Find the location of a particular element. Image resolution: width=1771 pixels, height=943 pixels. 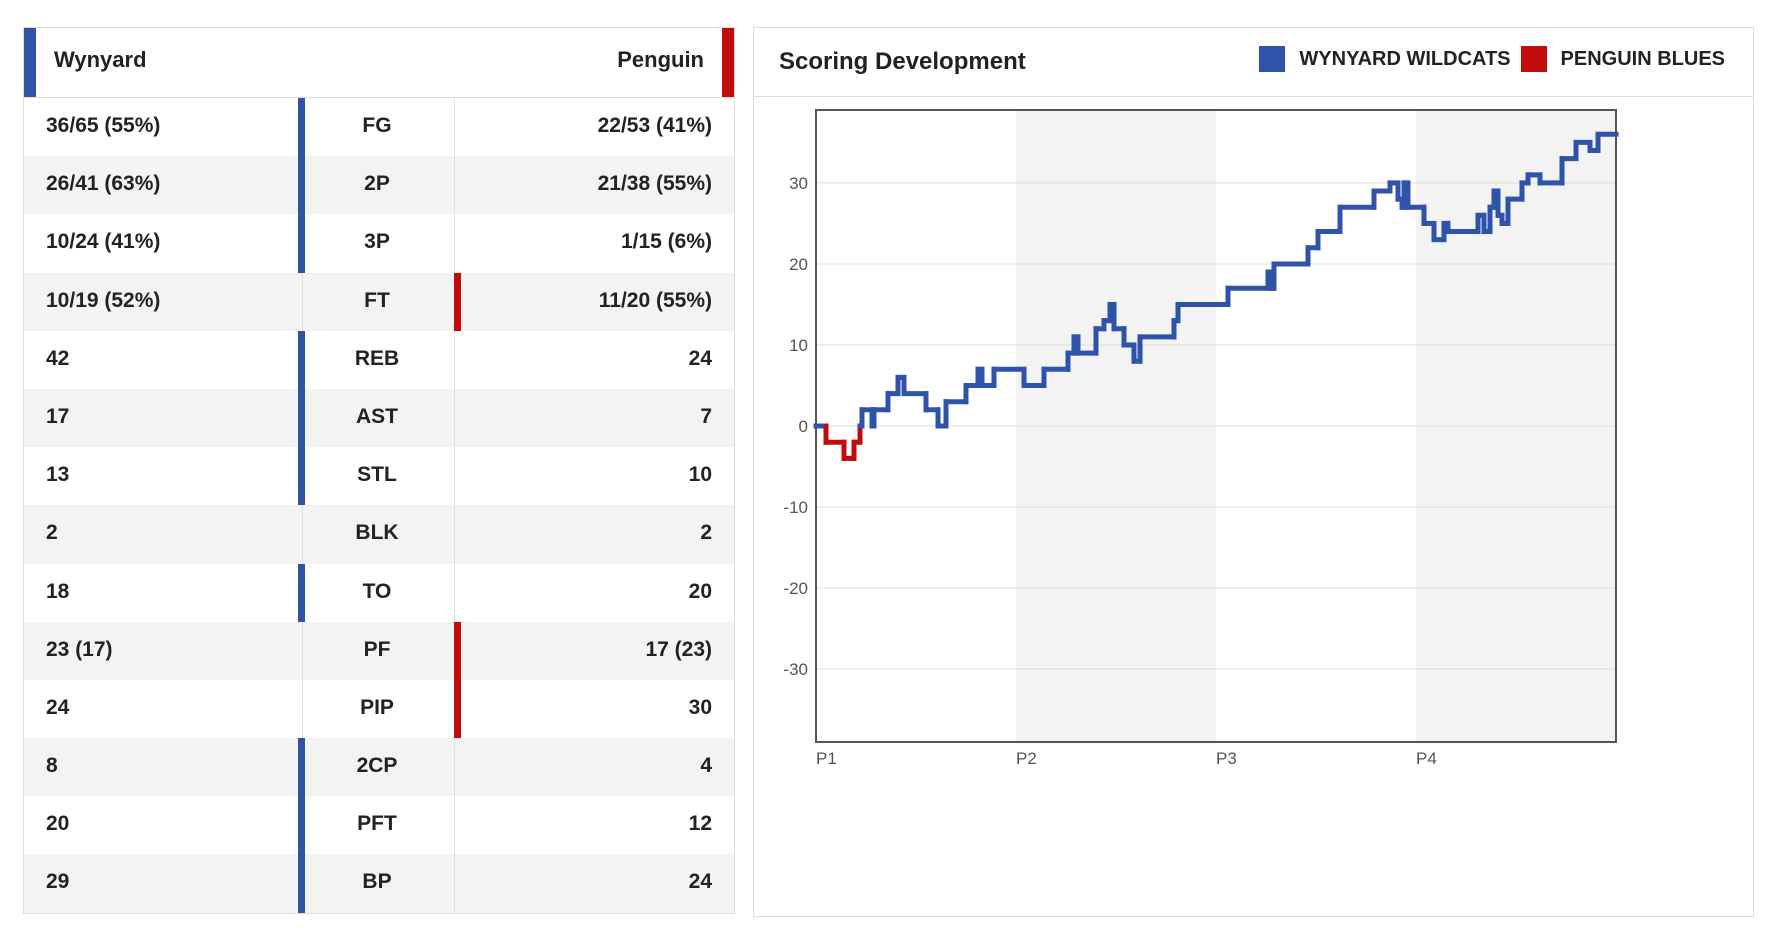

stats-row-ft: 10/19 (52%) FT 11/20 (55%) is located at coordinates (379, 301).